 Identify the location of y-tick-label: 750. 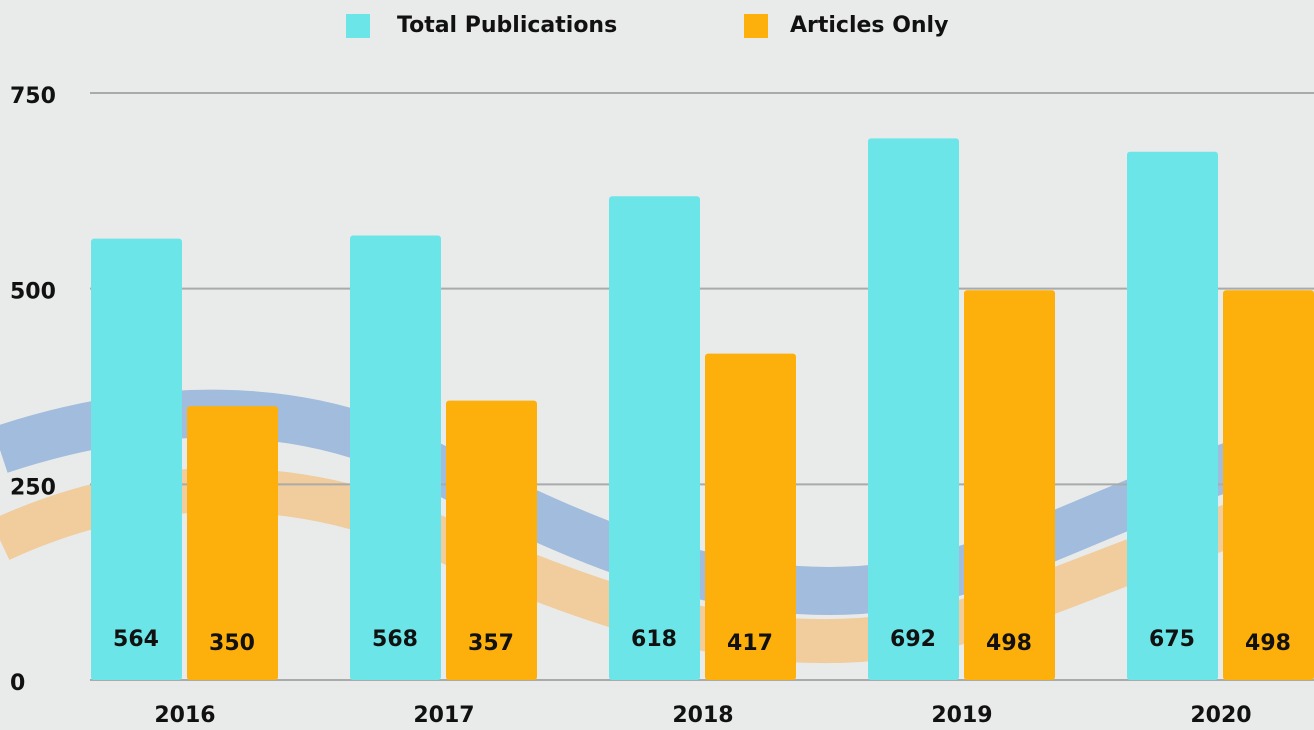
(33, 96).